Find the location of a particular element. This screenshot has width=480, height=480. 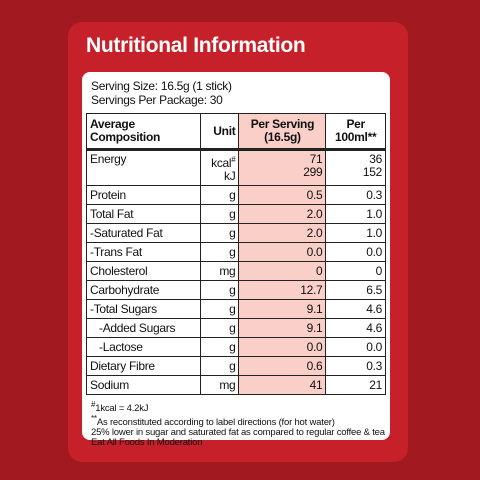

nutrient-name: -Lactose is located at coordinates (143, 347).